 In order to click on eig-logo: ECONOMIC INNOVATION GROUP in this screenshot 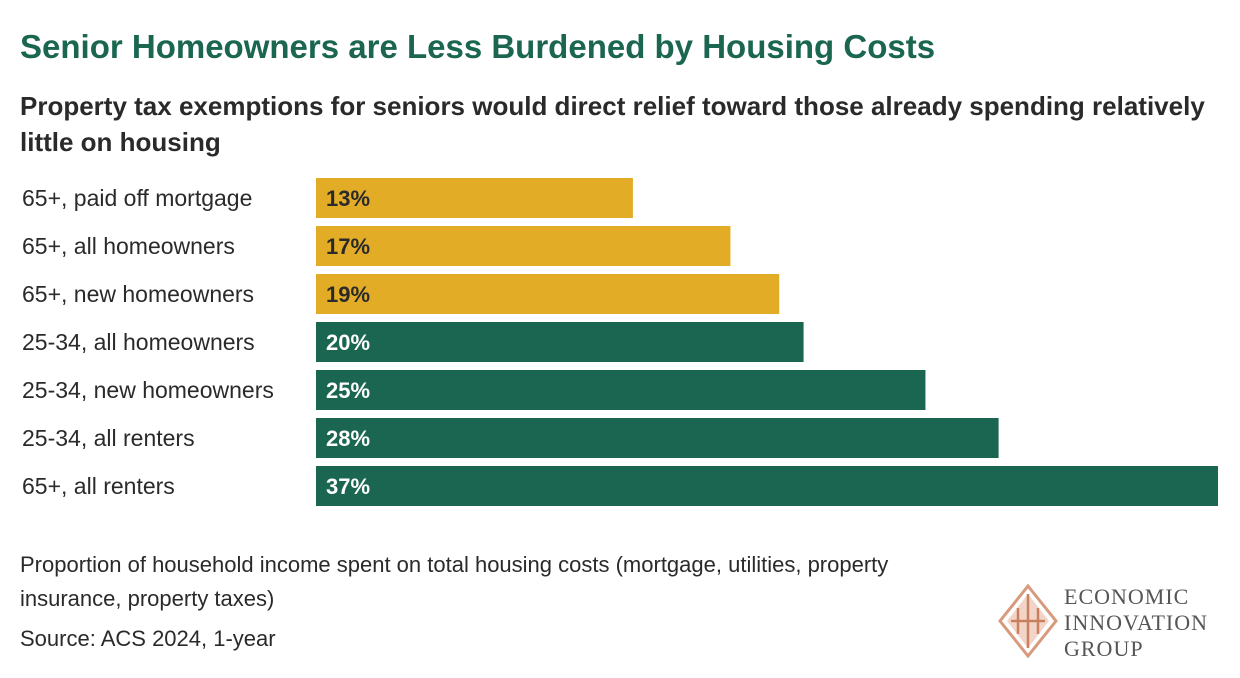, I will do `click(1113, 623)`.